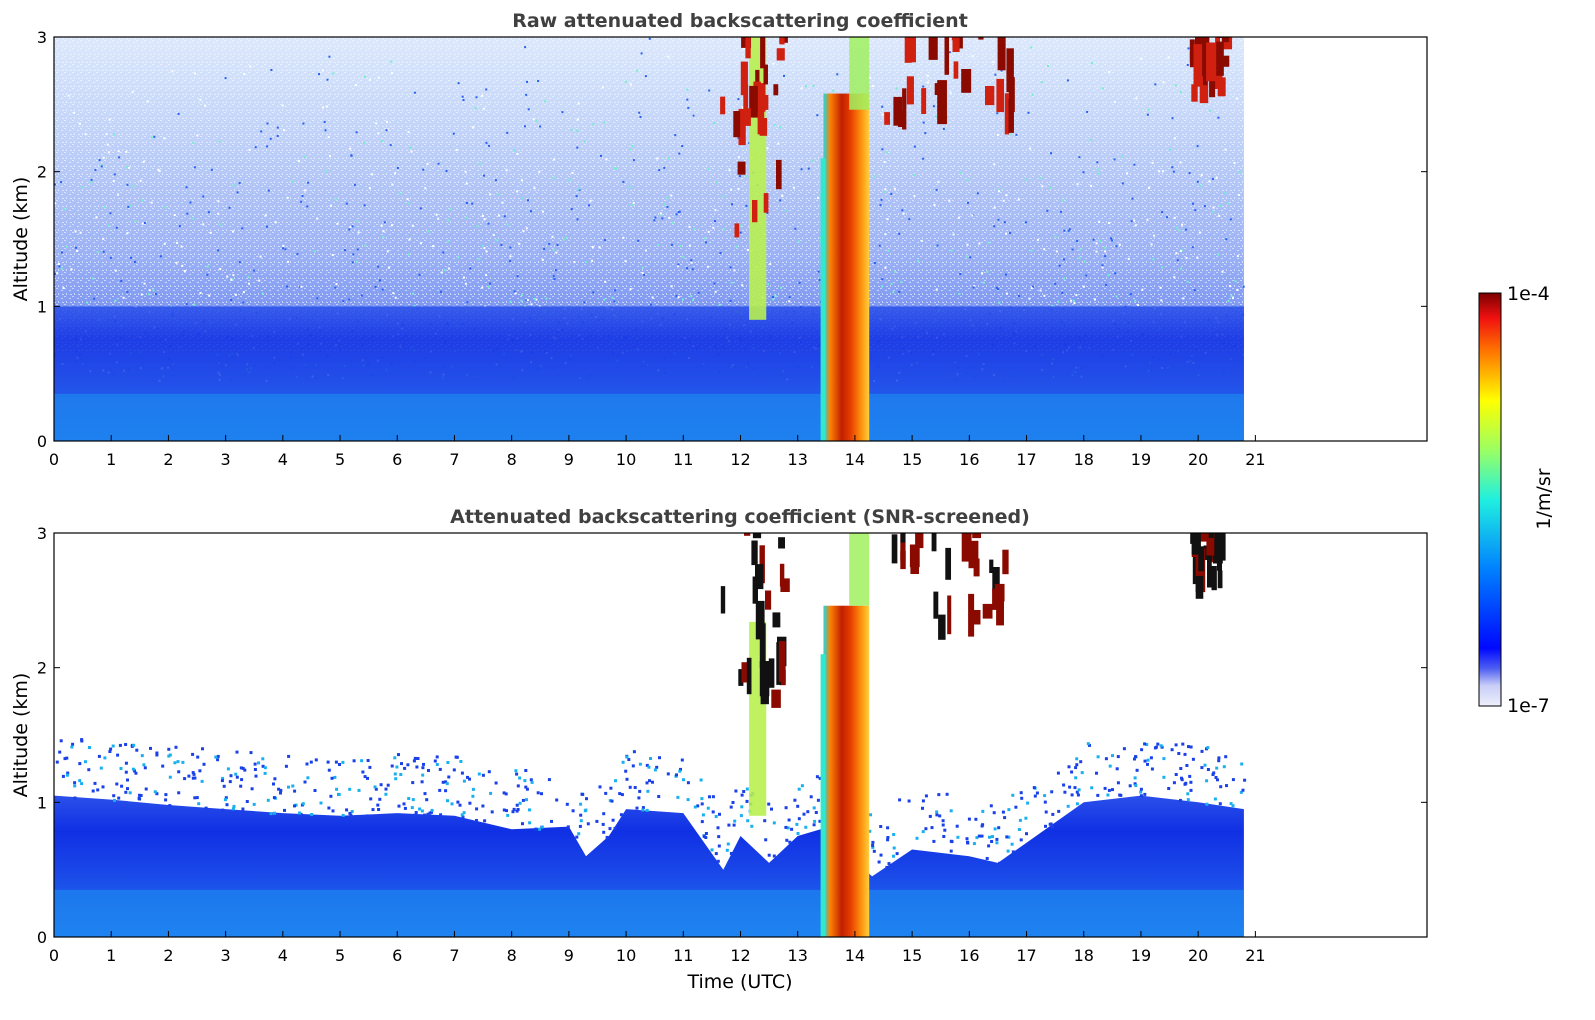  I want to click on x-tick-label: 9, so click(569, 955).